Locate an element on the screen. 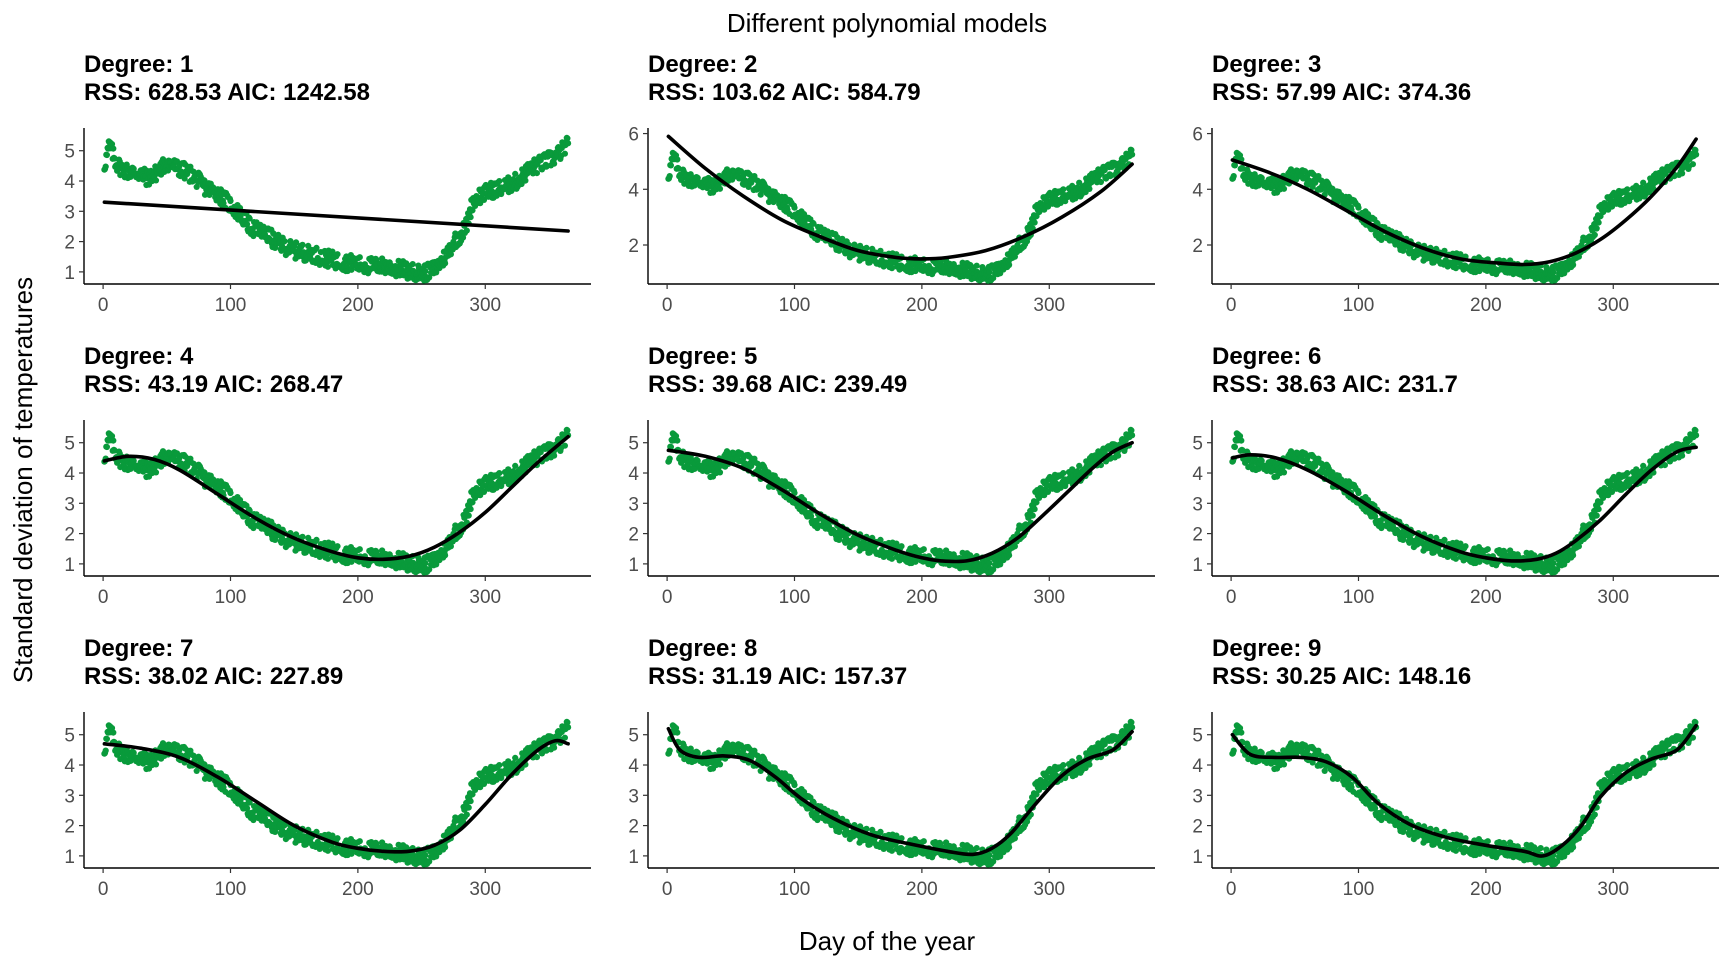 The width and height of the screenshot is (1728, 960). panel-degree-label: Degree: 1 is located at coordinates (138, 64).